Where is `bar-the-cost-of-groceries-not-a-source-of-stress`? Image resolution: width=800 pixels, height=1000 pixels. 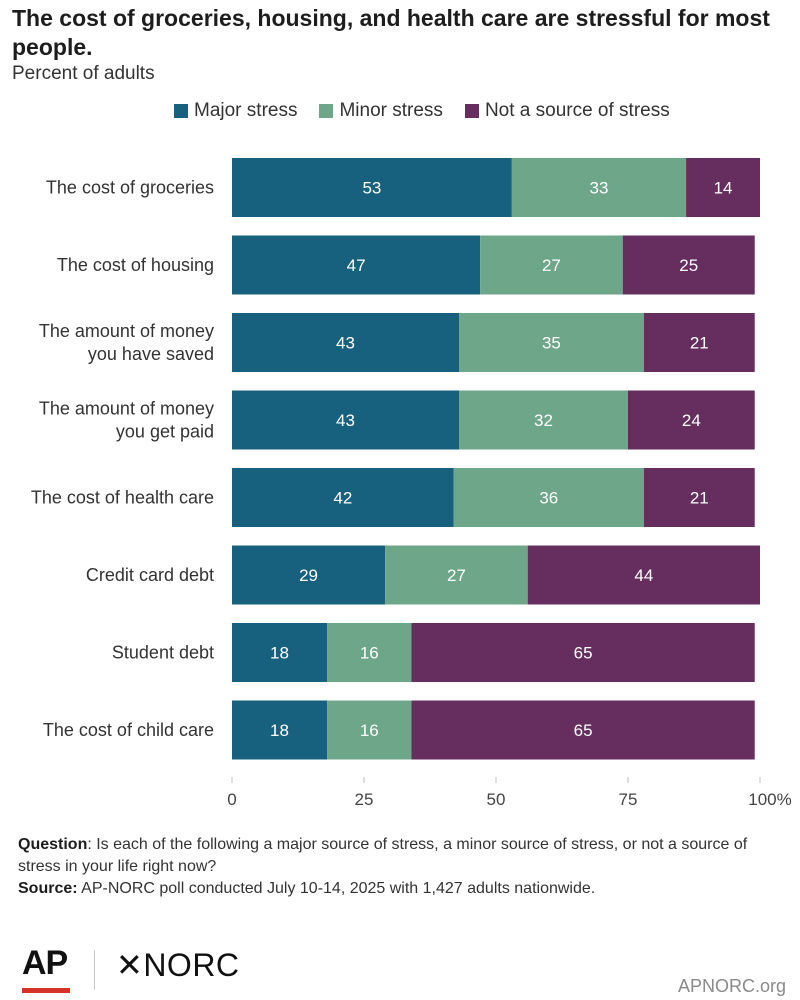
bar-the-cost-of-groceries-not-a-source-of-stress is located at coordinates (723, 187).